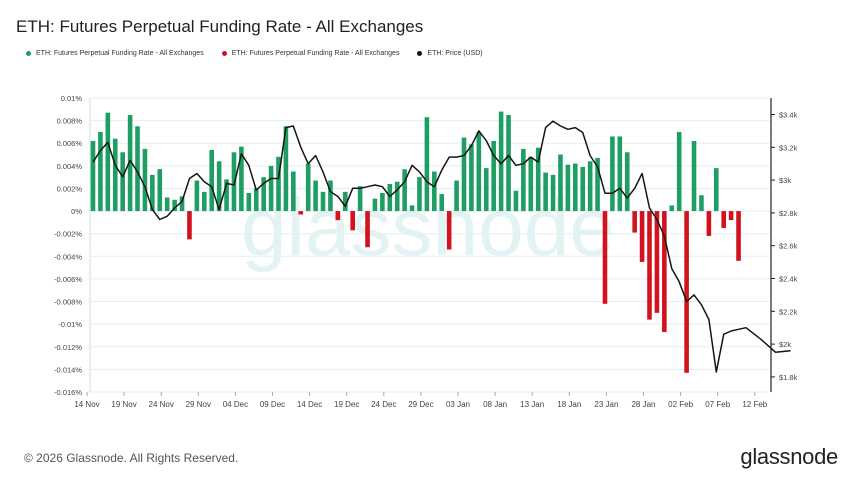  I want to click on y-tick-label: 0%, so click(76, 211).